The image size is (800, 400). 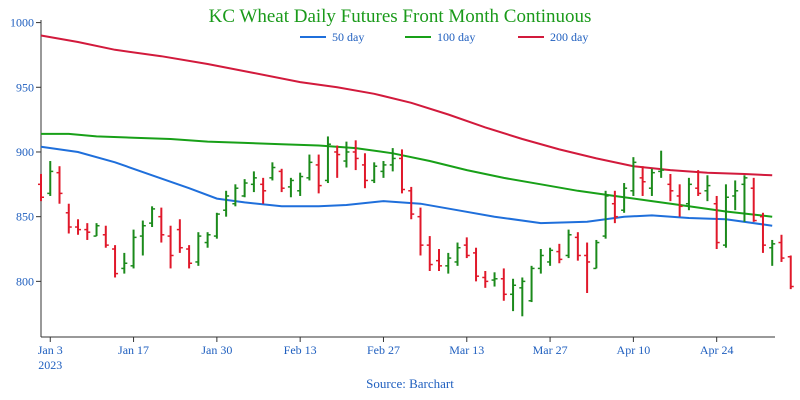 I want to click on y-tick-label: 1000, so click(x=22, y=23).